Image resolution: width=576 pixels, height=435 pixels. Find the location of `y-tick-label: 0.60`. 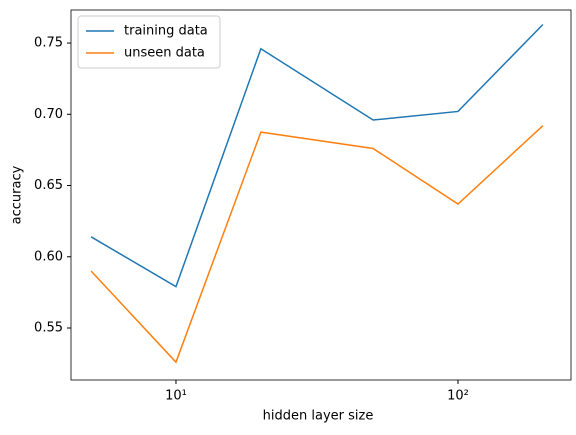

y-tick-label: 0.60 is located at coordinates (48, 256).